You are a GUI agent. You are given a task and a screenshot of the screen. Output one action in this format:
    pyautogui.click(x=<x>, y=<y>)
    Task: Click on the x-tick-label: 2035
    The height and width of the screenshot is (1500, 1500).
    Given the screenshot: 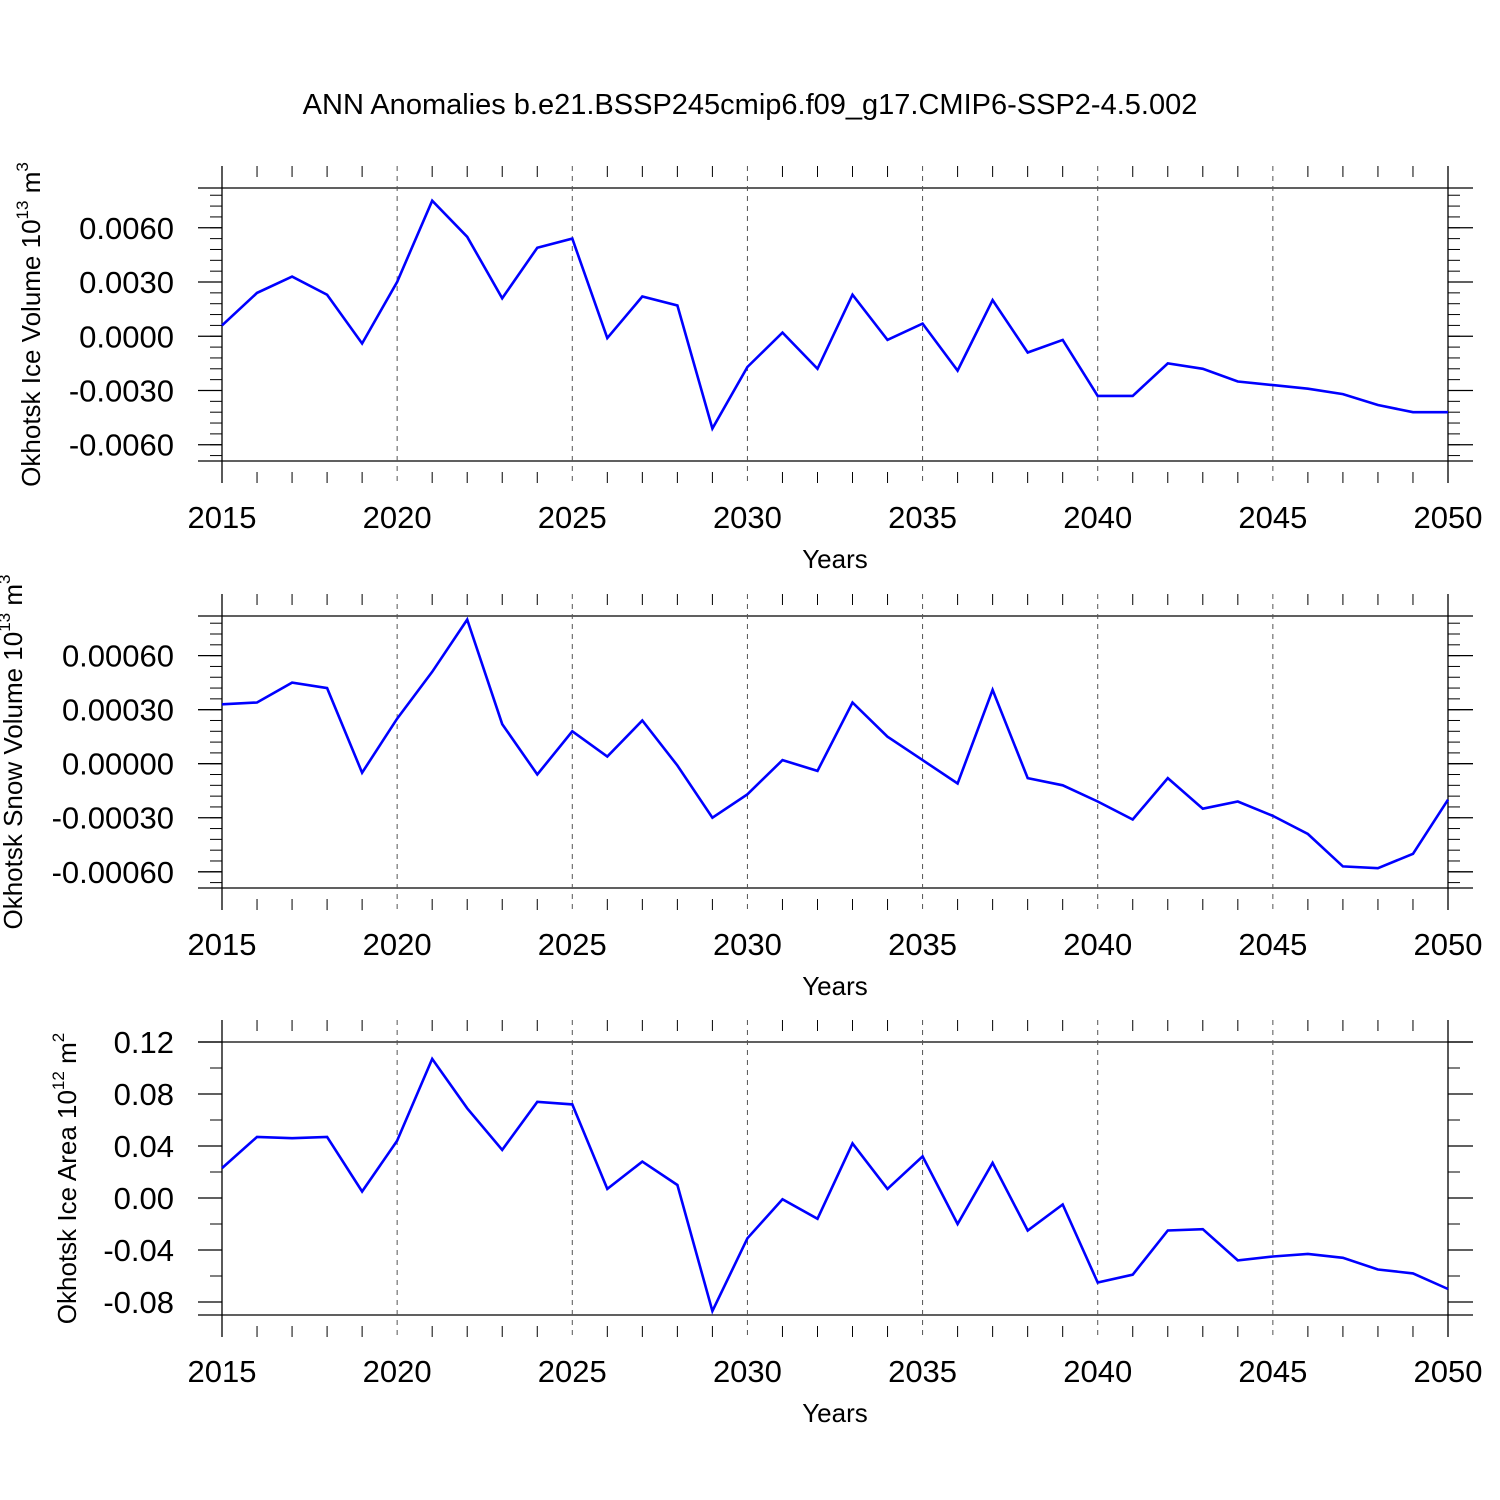 What is the action you would take?
    pyautogui.click(x=922, y=517)
    